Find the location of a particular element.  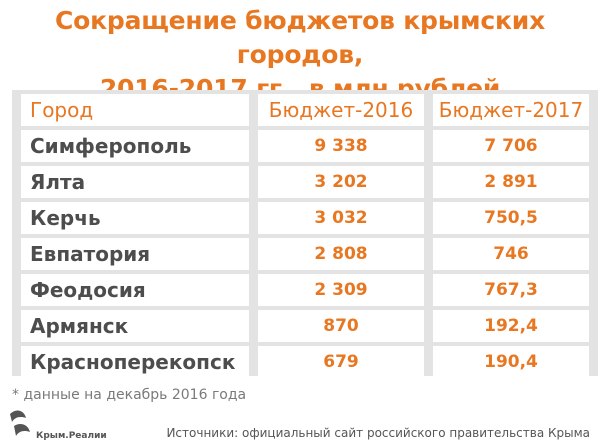

budget-2016-cell: 679 is located at coordinates (341, 362).